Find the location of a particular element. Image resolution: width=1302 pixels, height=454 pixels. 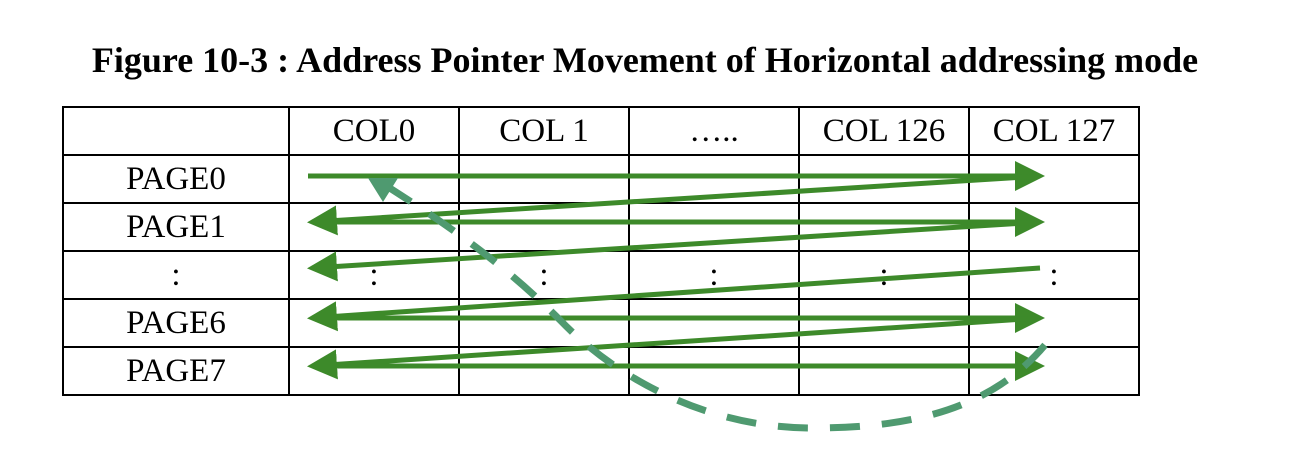

table-row: : : : : : : is located at coordinates (601, 275).